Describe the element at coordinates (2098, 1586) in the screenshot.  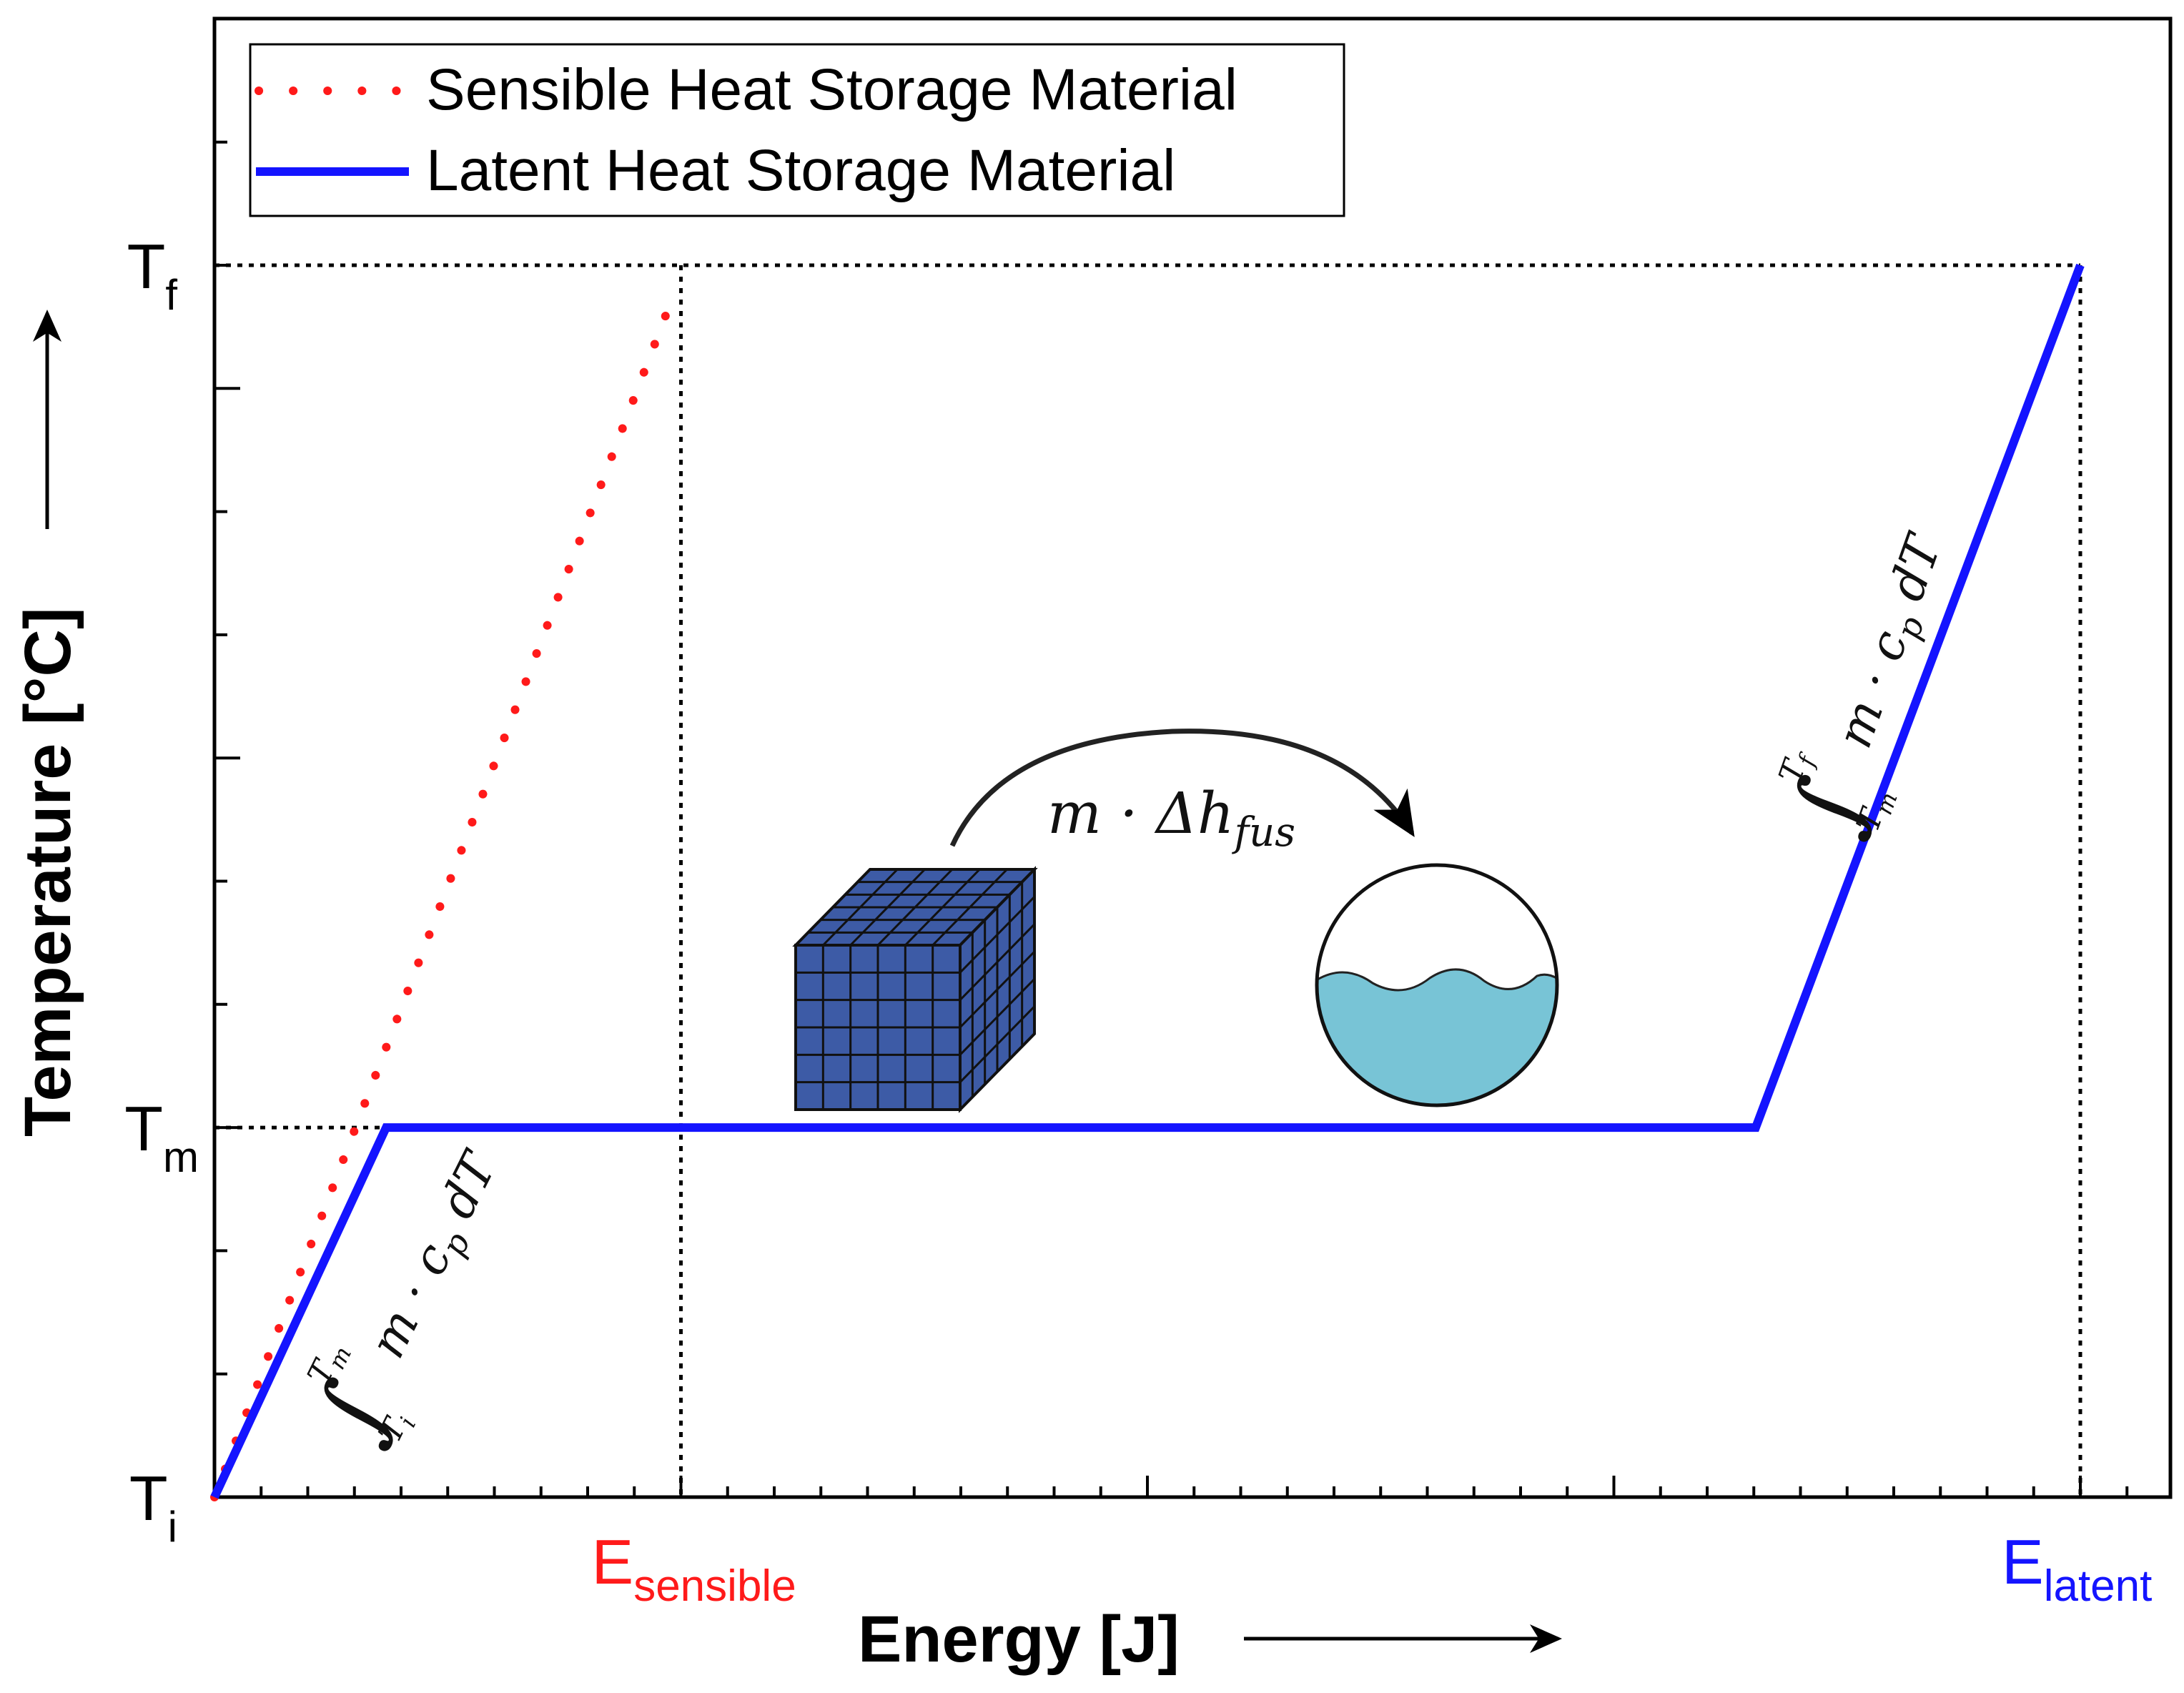
I see `x-marker-elatent-sub: latent` at that location.